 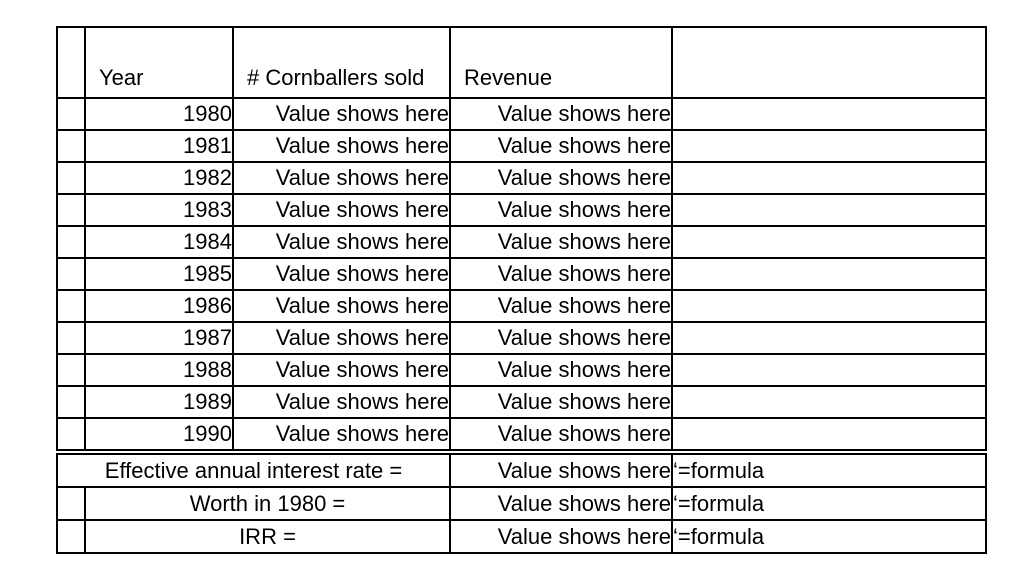 I want to click on interest-rate-formula-note: ‘=formula, so click(x=829, y=468).